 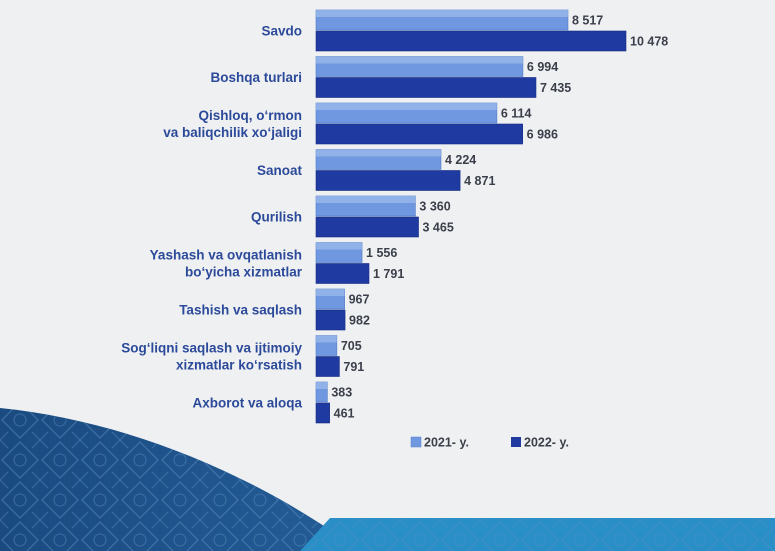 I want to click on category-label-4: Qurilish, so click(x=276, y=217).